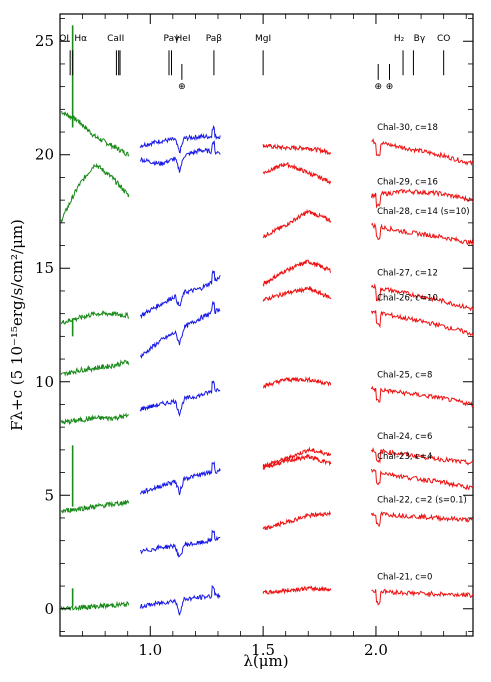 The height and width of the screenshot is (682, 491). What do you see at coordinates (407, 273) in the screenshot?
I see `curve-label: Chal-27, c=12` at bounding box center [407, 273].